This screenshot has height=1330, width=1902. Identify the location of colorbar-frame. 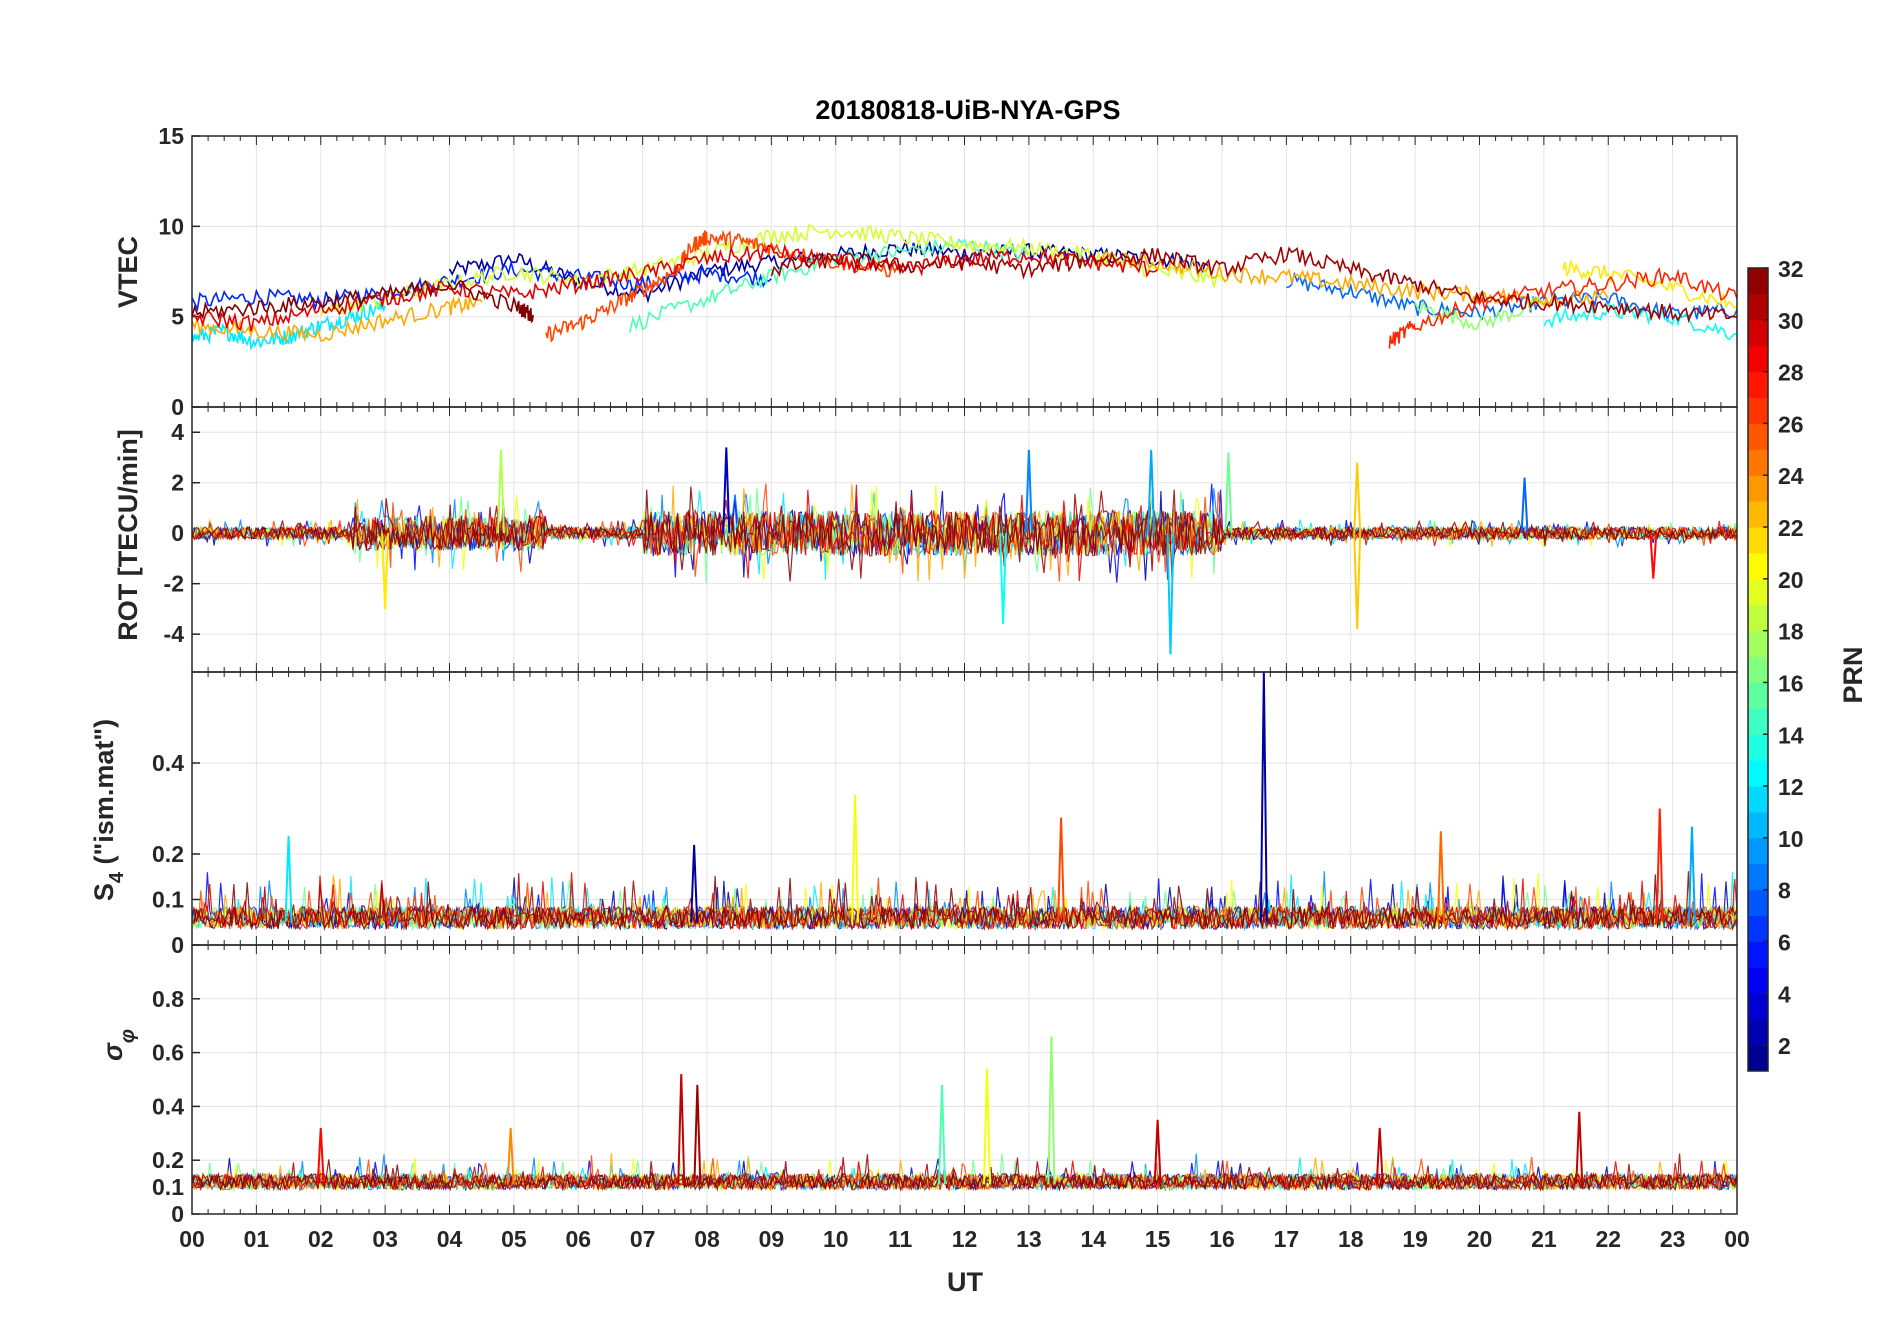
(1758, 669).